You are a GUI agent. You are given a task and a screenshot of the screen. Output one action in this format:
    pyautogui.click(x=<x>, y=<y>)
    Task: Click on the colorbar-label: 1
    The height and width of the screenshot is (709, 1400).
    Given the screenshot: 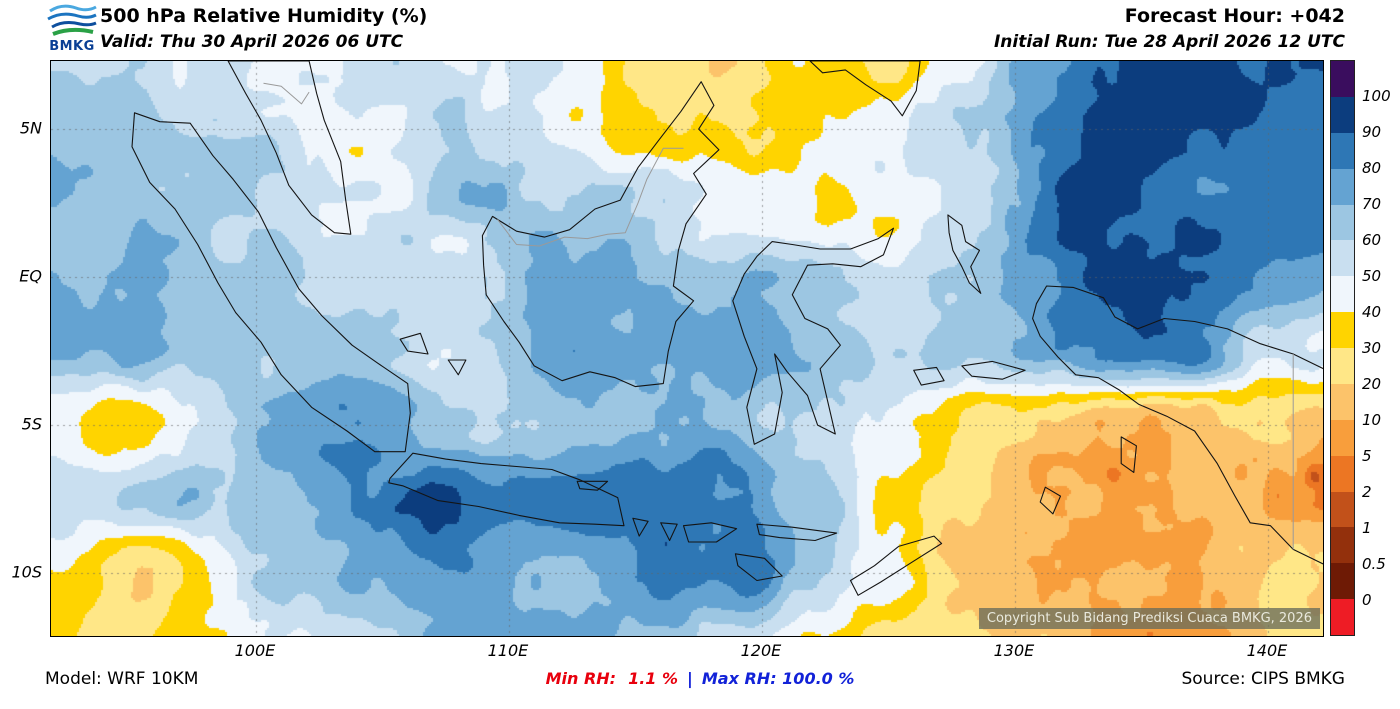 What is the action you would take?
    pyautogui.click(x=1367, y=528)
    